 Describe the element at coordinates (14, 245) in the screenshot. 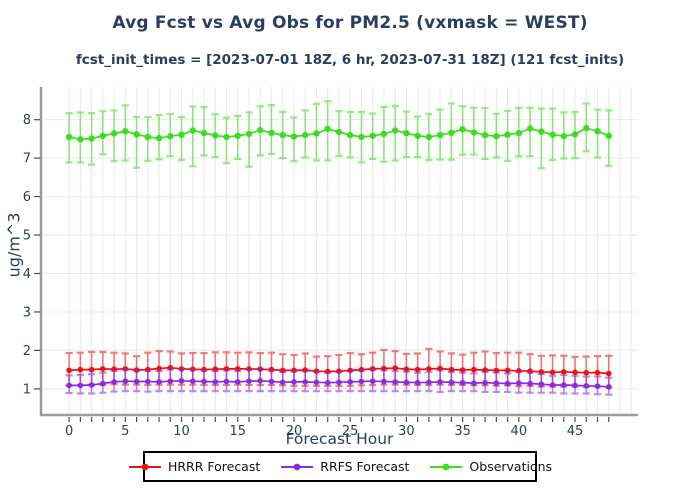

I see `y-axis-label: ug/m^3` at that location.